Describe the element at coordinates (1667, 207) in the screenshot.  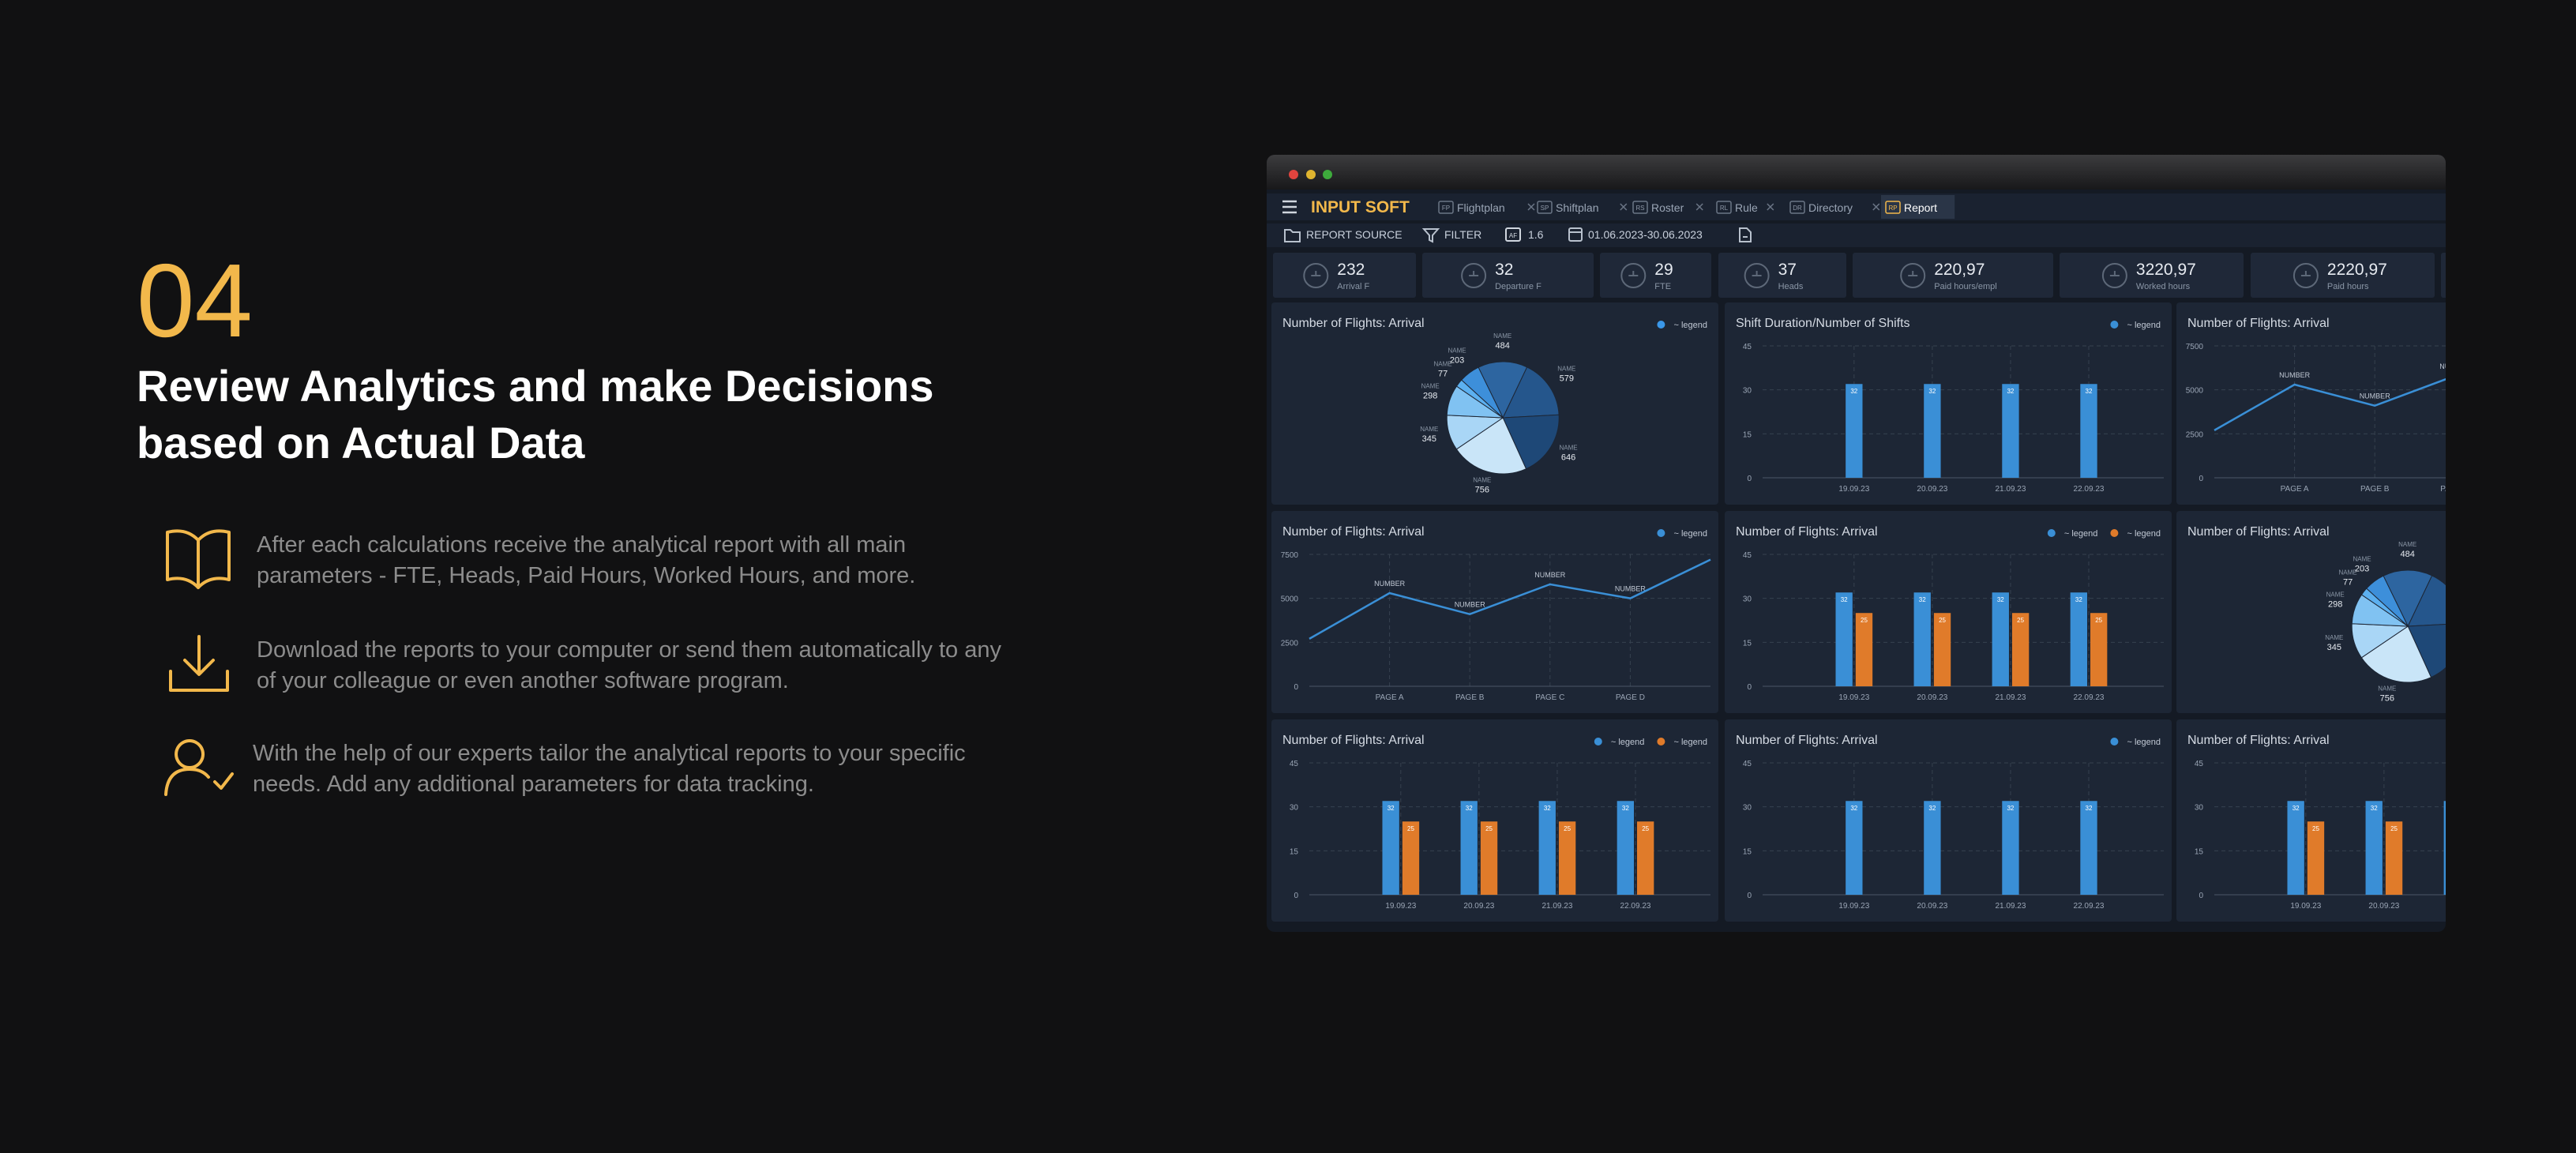
I see `tab: RS Roster` at that location.